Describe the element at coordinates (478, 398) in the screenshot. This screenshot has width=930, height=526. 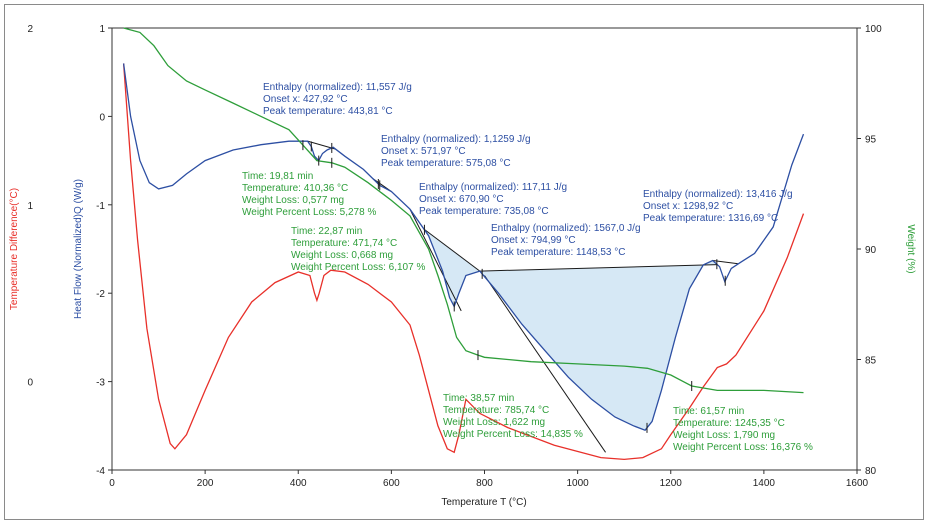
I see `annotation-line: Time: 38,57 min` at that location.